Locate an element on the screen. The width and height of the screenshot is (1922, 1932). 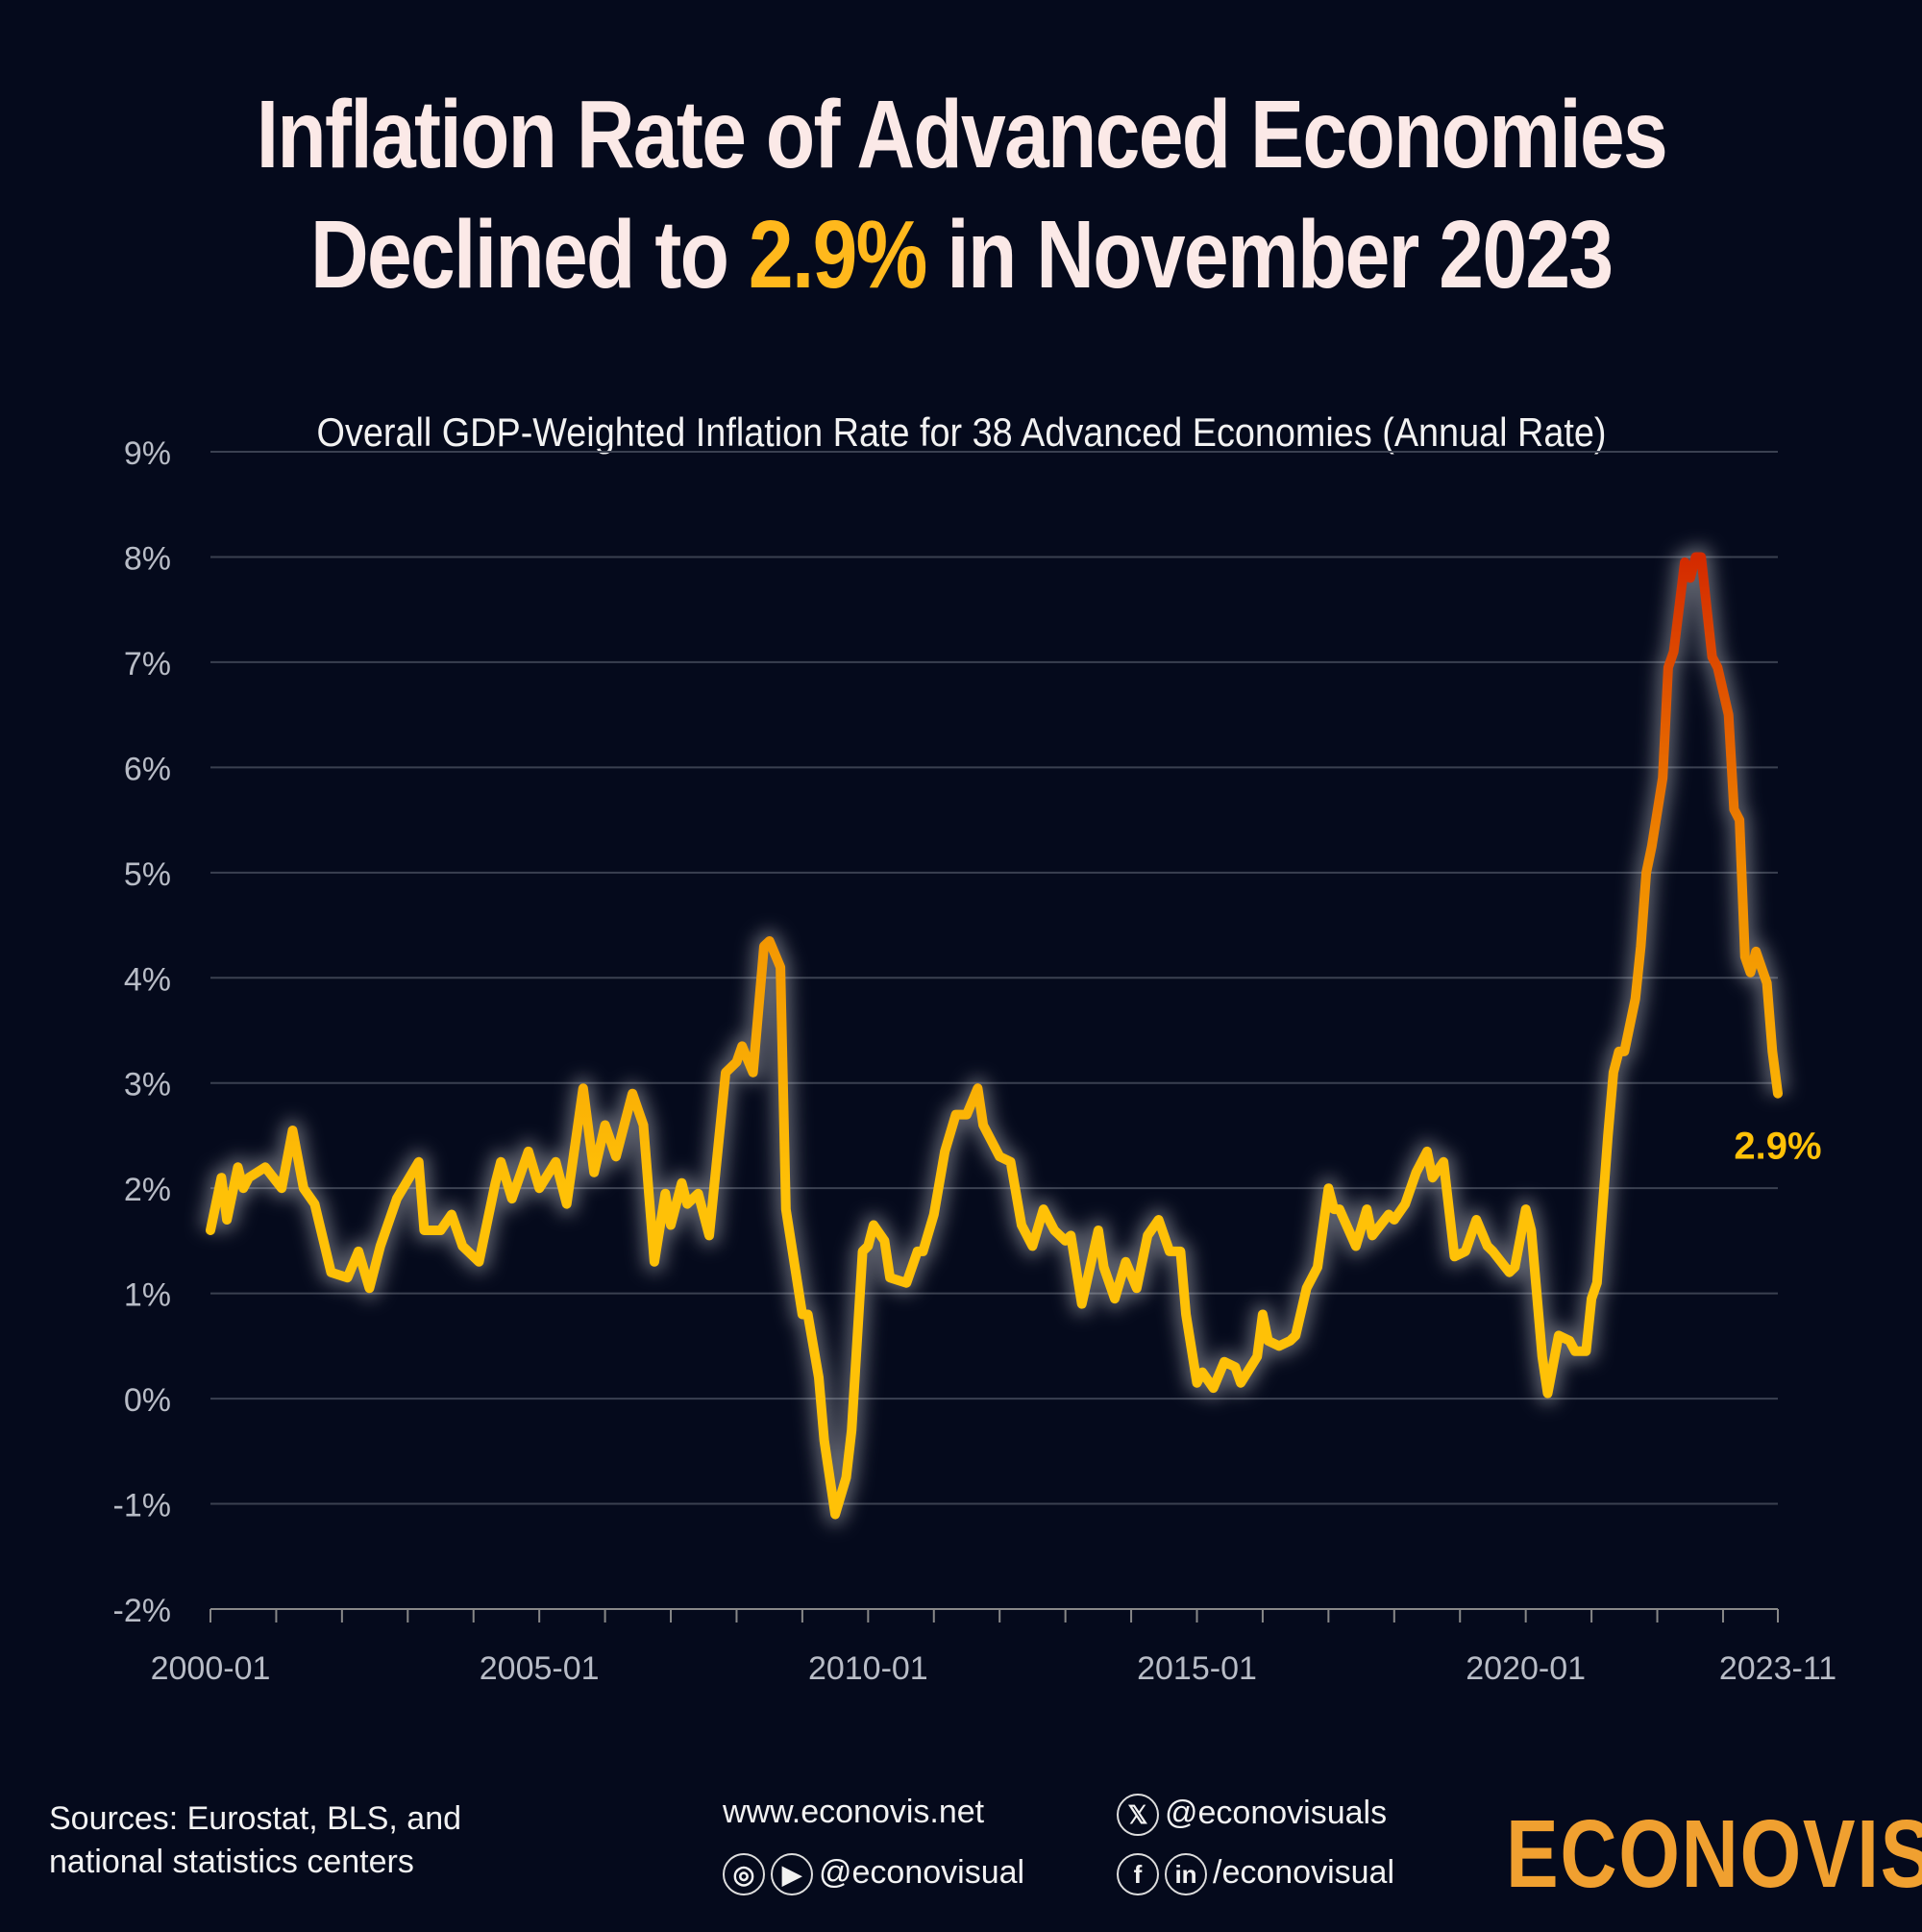
y-tick-label: 5% is located at coordinates (147, 874).